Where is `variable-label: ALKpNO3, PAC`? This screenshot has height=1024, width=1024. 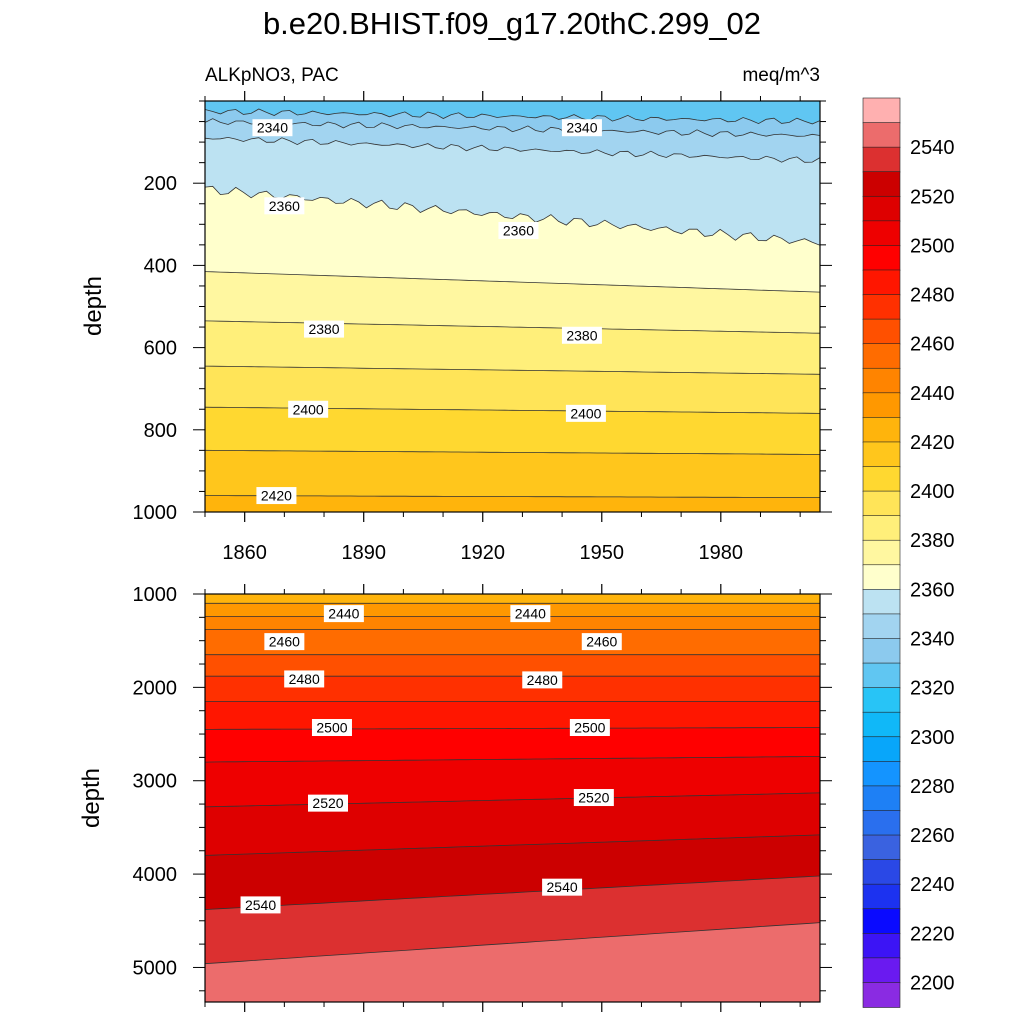
variable-label: ALKpNO3, PAC is located at coordinates (272, 75).